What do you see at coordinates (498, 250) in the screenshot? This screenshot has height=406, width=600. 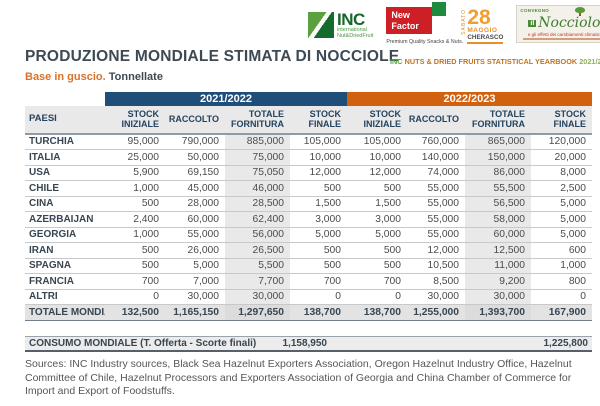 I see `value-cell: 12,500` at bounding box center [498, 250].